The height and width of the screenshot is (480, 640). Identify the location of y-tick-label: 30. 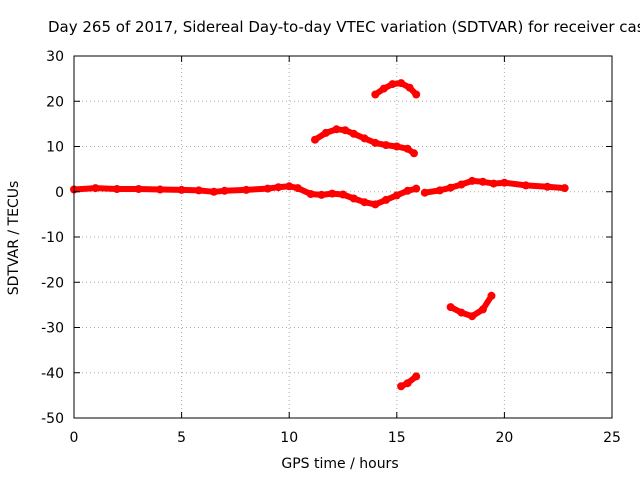
(55, 57).